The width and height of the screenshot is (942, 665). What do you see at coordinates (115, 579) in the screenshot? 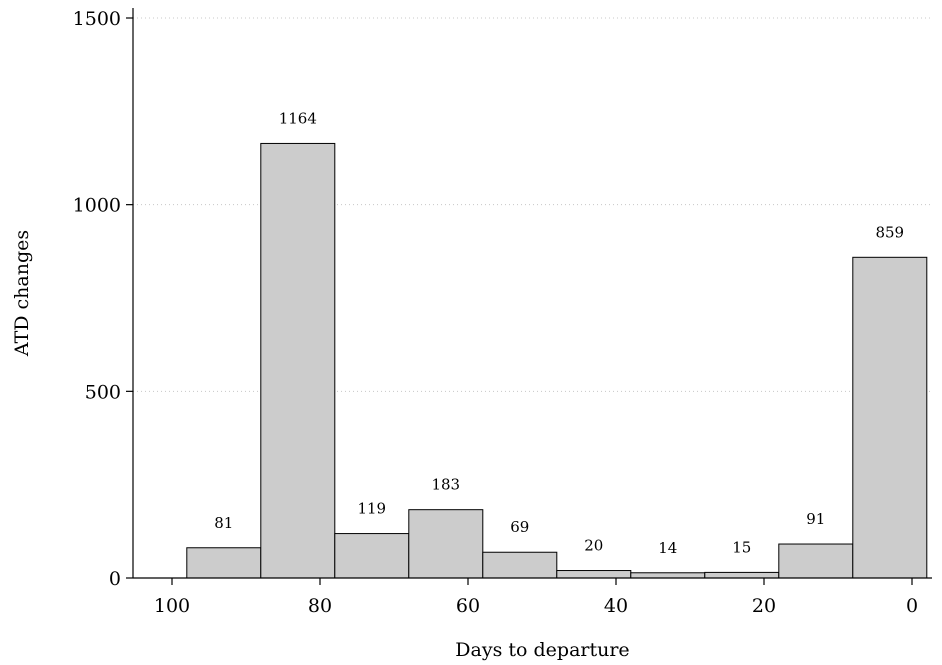
I see `y-tick-label-0: 0` at bounding box center [115, 579].